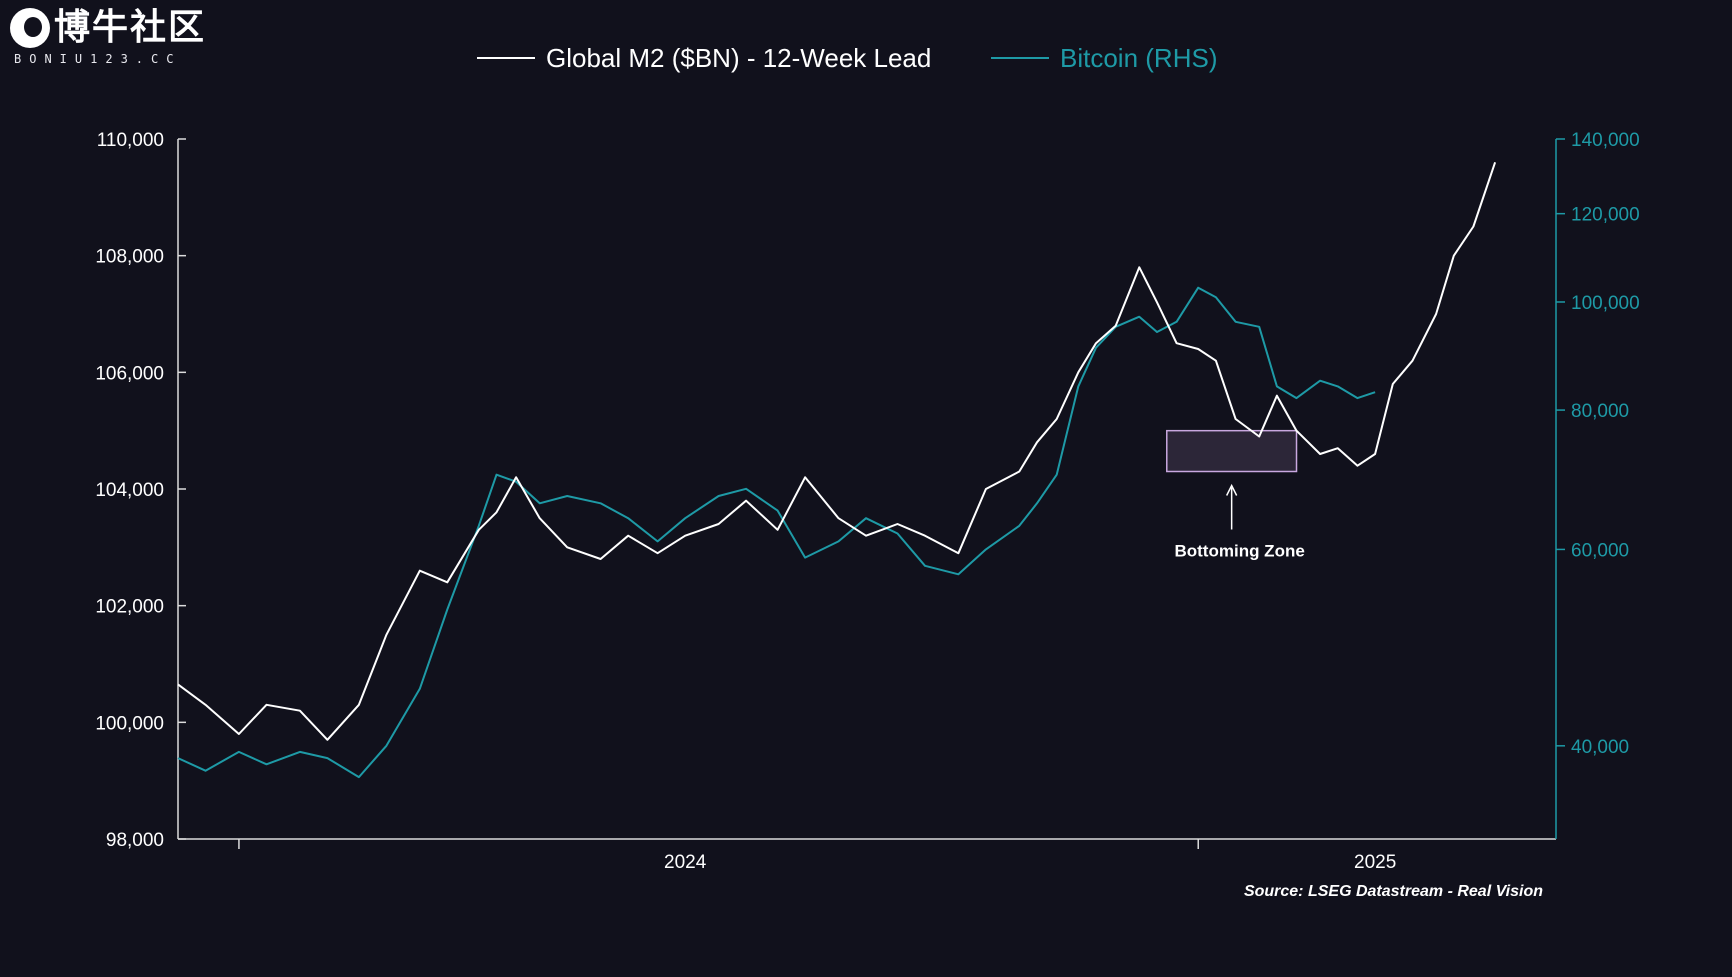  What do you see at coordinates (1605, 215) in the screenshot?
I see `right-y-tick-label: 120,000` at bounding box center [1605, 215].